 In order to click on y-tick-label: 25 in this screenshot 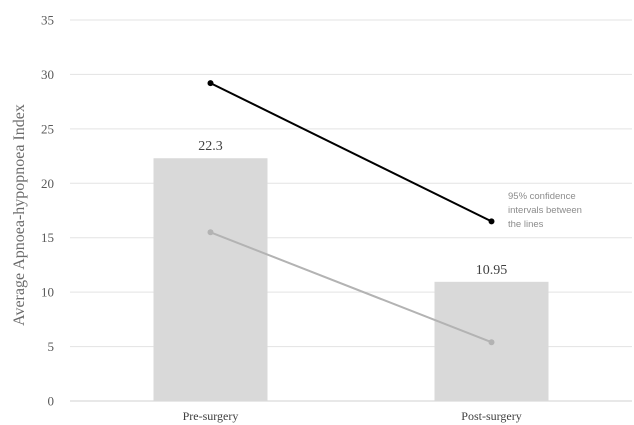, I will do `click(47, 128)`.